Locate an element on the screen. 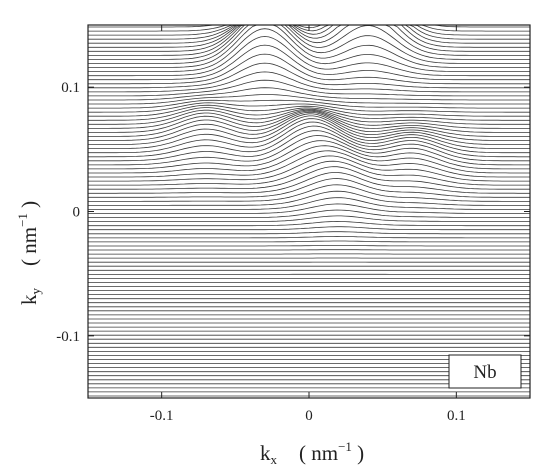 This screenshot has height=470, width=543. x-axis-subscript: x is located at coordinates (274, 459).